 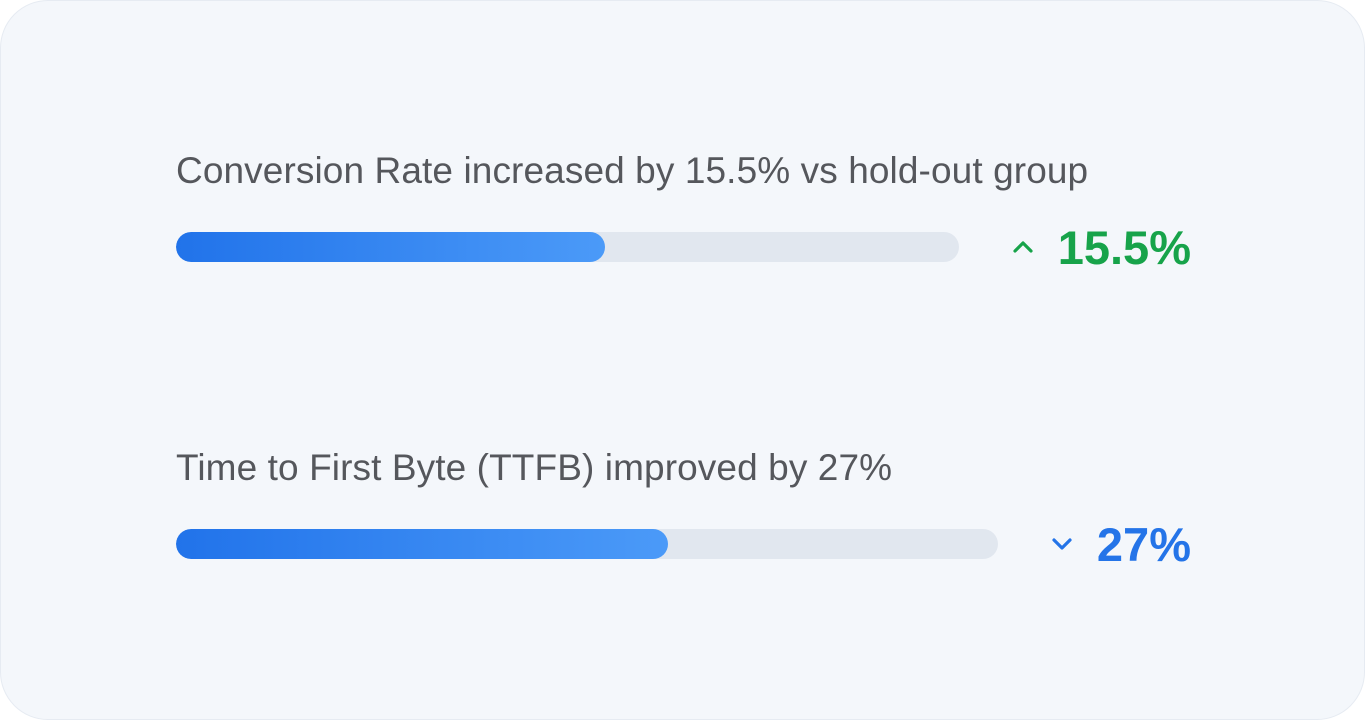 What do you see at coordinates (1062, 544) in the screenshot?
I see `chevron-down-icon` at bounding box center [1062, 544].